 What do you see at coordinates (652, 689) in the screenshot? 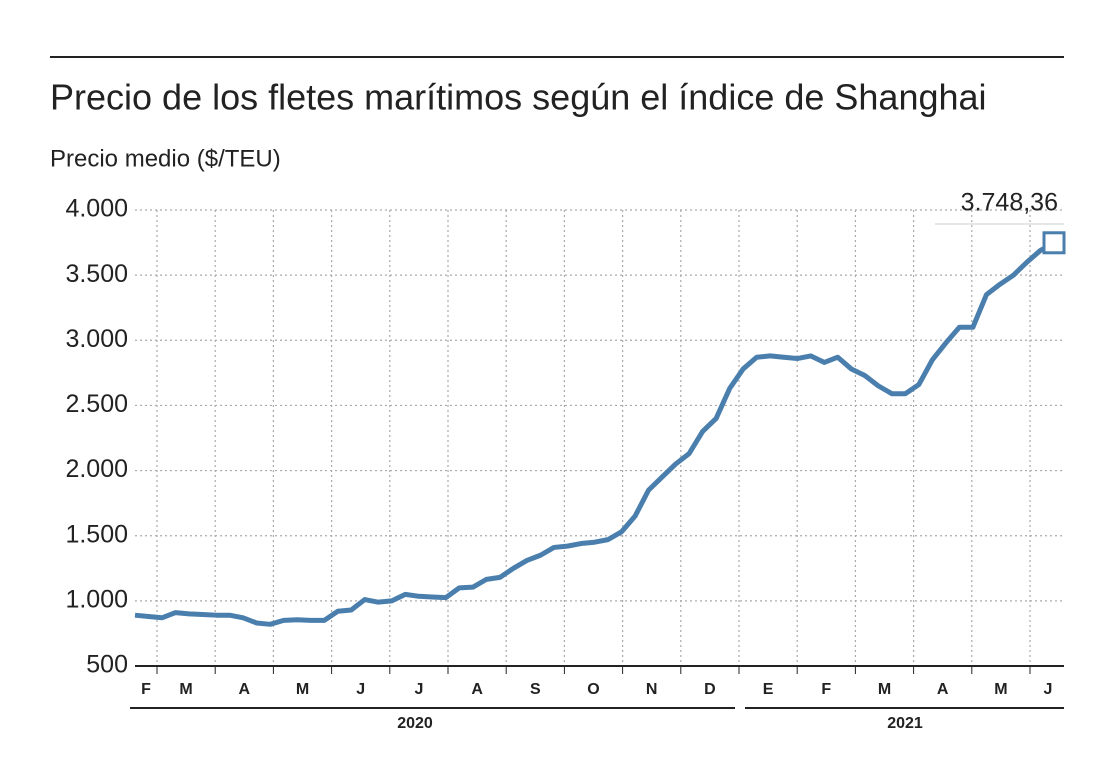
I see `x-tick-label: N` at bounding box center [652, 689].